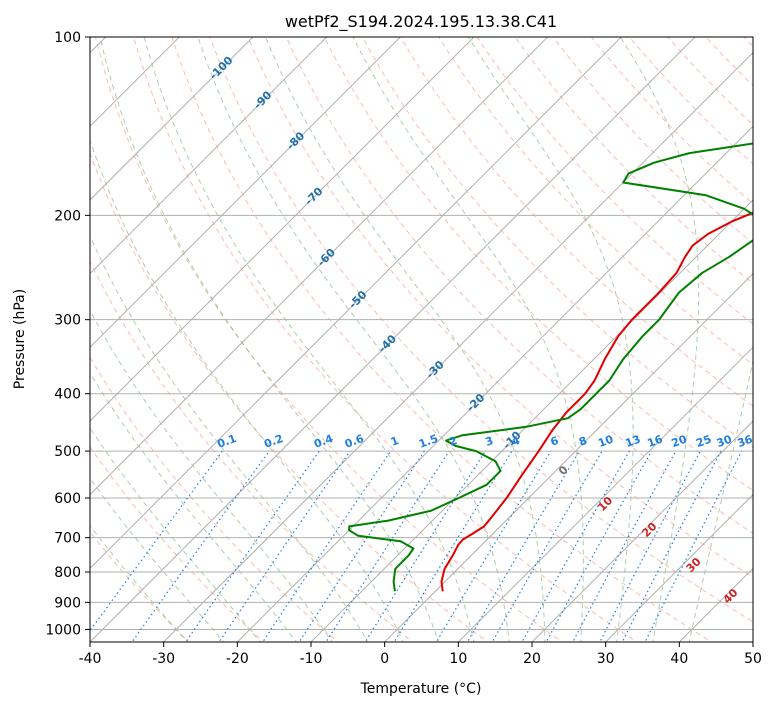 This screenshot has height=708, width=775. I want to click on mixing-ratio-label: 0.6, so click(354, 441).